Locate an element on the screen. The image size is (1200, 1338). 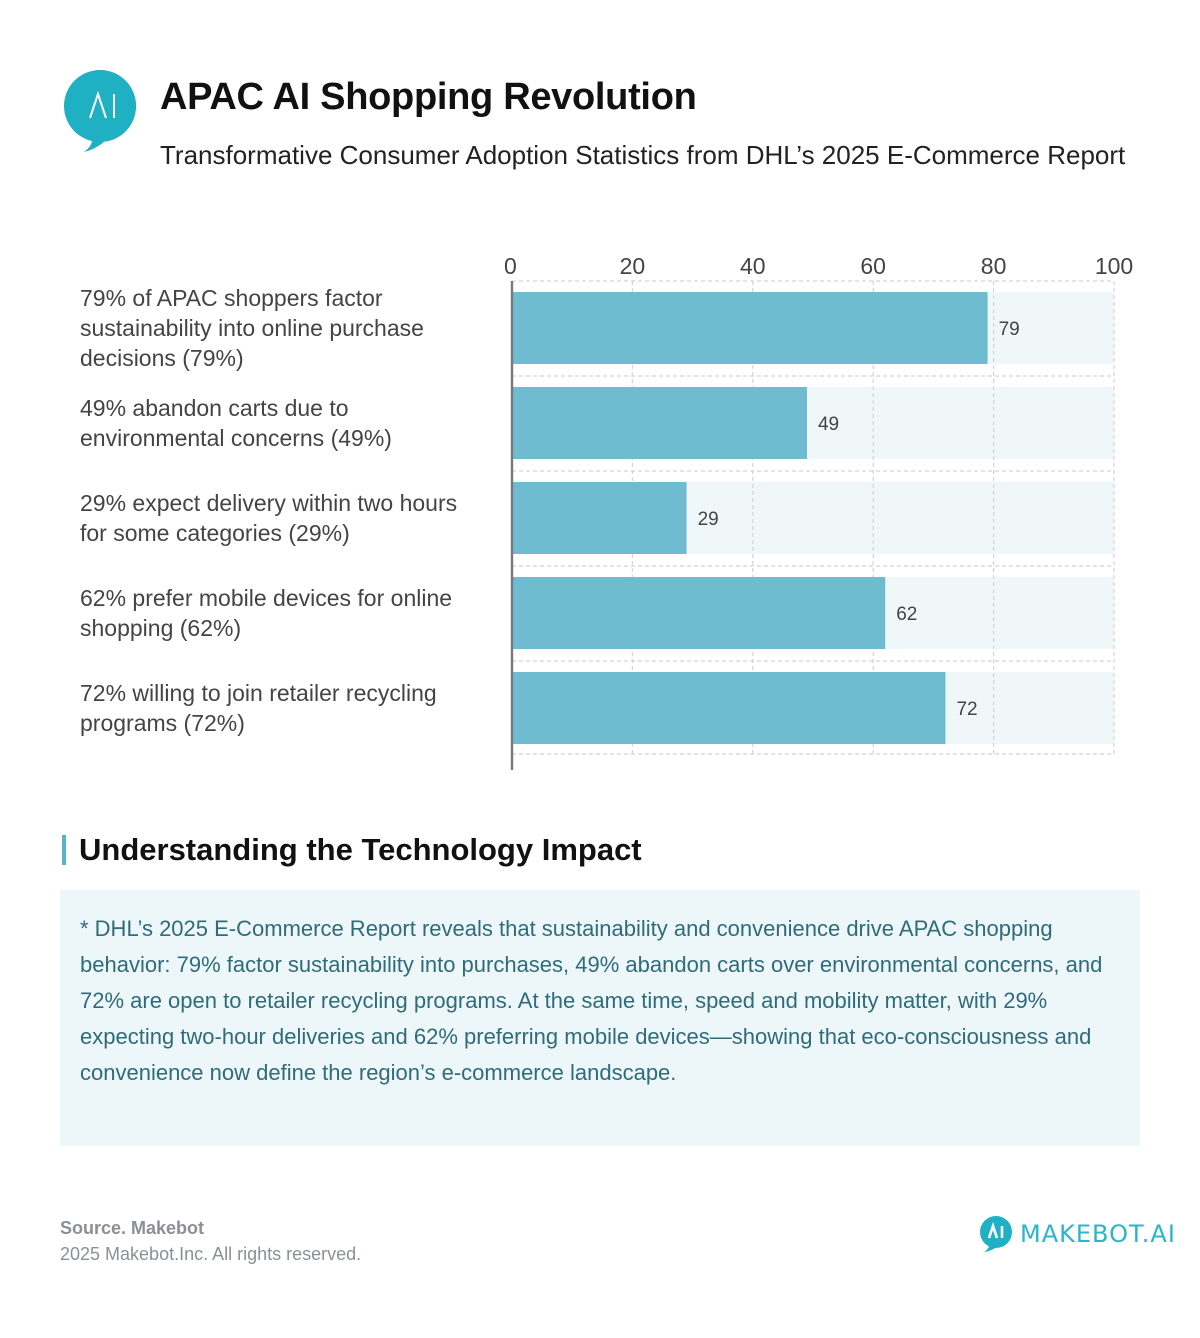
ai-speech-bubble-icon is located at coordinates (100, 111).